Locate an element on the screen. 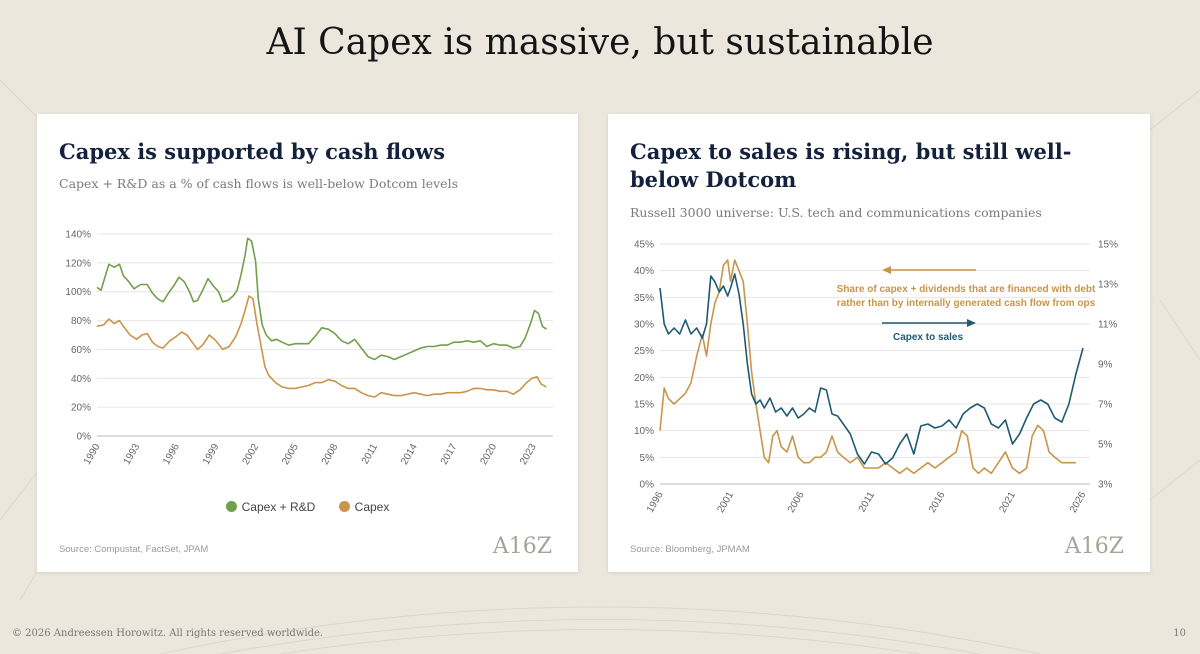 The image size is (1200, 654). series-line-debt-financed-share is located at coordinates (867, 367).